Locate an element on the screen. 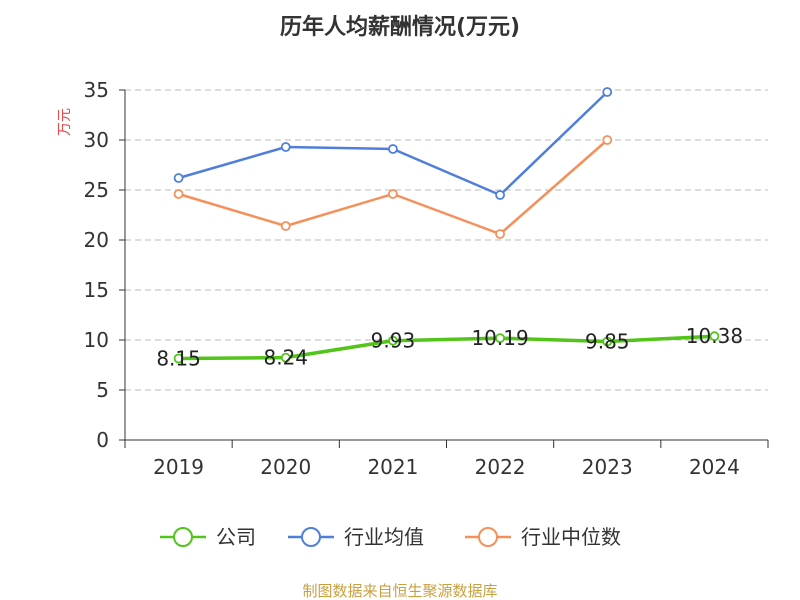 This screenshot has width=800, height=600. data-label: 8.15 is located at coordinates (178, 359).